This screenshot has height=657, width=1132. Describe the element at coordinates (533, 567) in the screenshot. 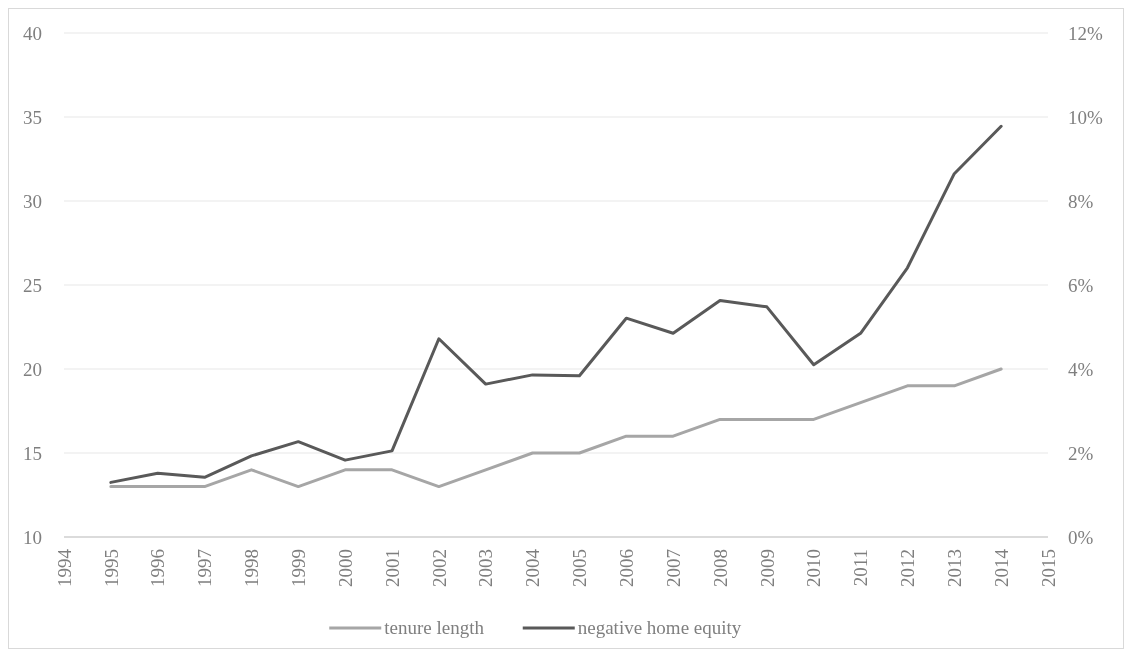

I see `x-tick-label: 2004` at that location.